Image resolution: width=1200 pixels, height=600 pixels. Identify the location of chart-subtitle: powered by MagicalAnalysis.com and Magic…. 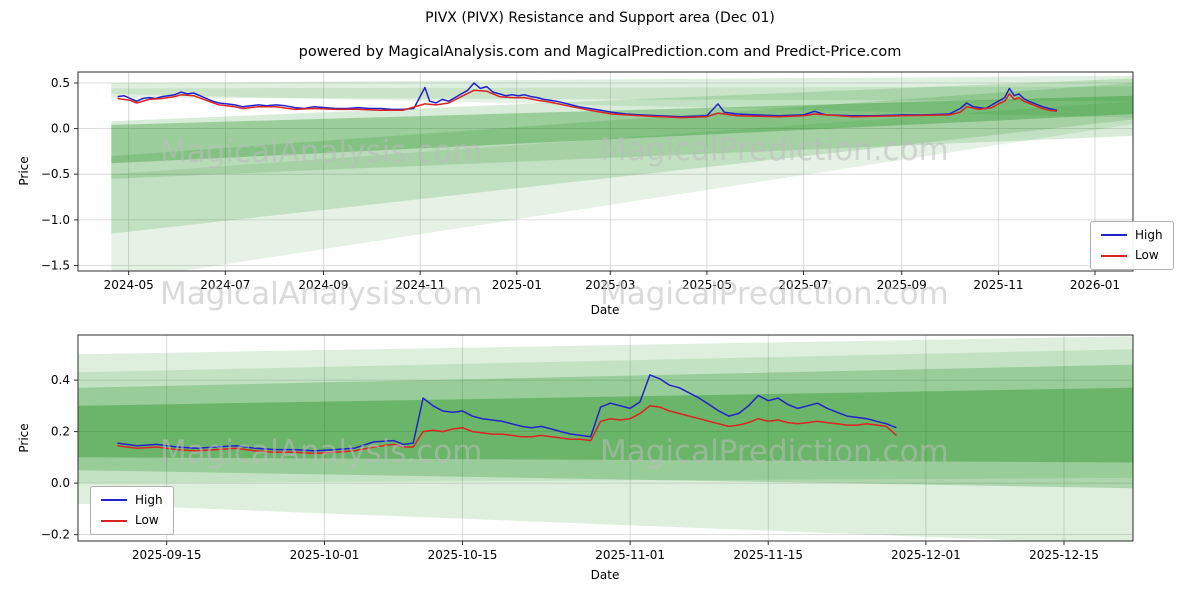
(600, 52).